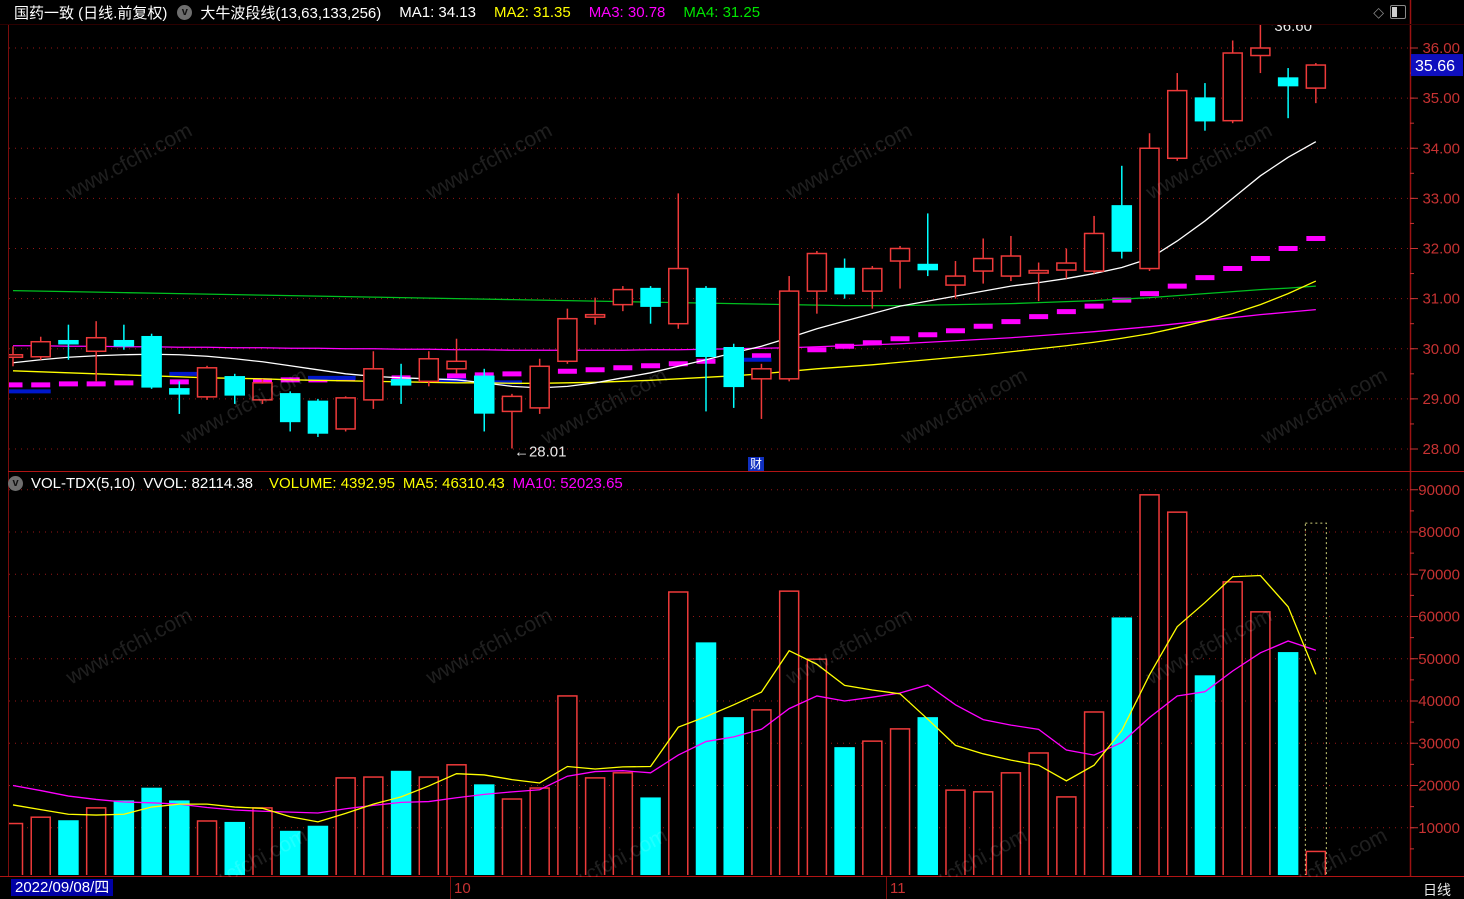 The image size is (1464, 899). What do you see at coordinates (291, 13) in the screenshot?
I see `indicator-name: 大牛波段线(13,63,133,256)` at bounding box center [291, 13].